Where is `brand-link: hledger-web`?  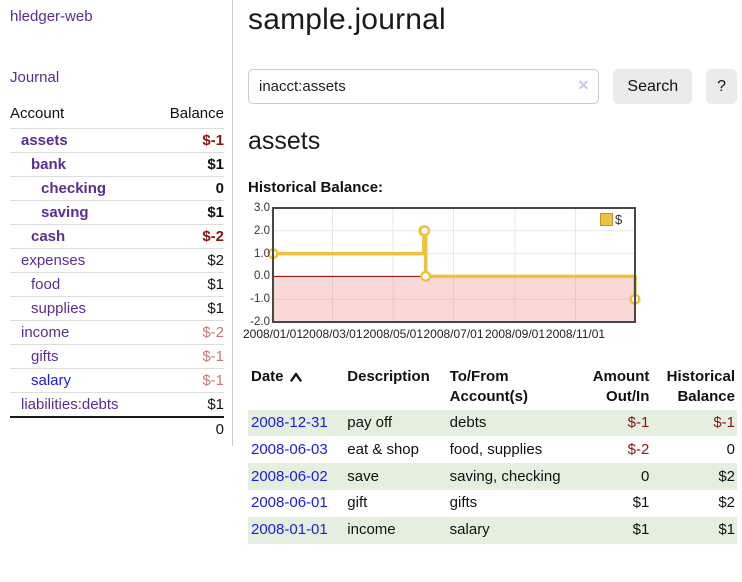 brand-link: hledger-web is located at coordinates (51, 16).